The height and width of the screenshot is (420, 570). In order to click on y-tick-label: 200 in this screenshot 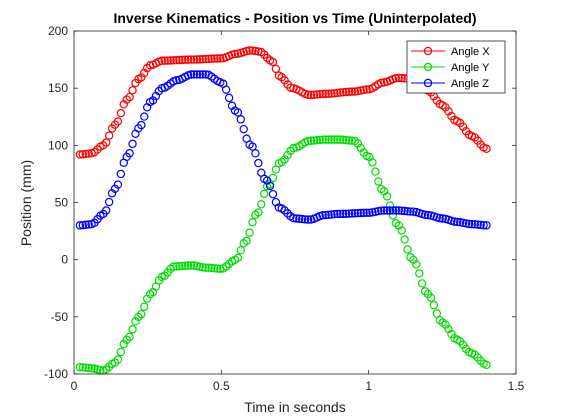, I will do `click(58, 31)`.